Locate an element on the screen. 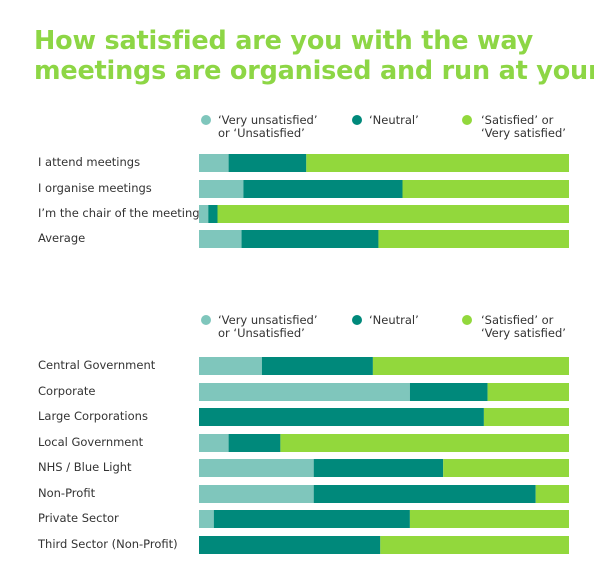 Image resolution: width=594 pixels, height=576 pixels. category-label: Corporate is located at coordinates (67, 391).